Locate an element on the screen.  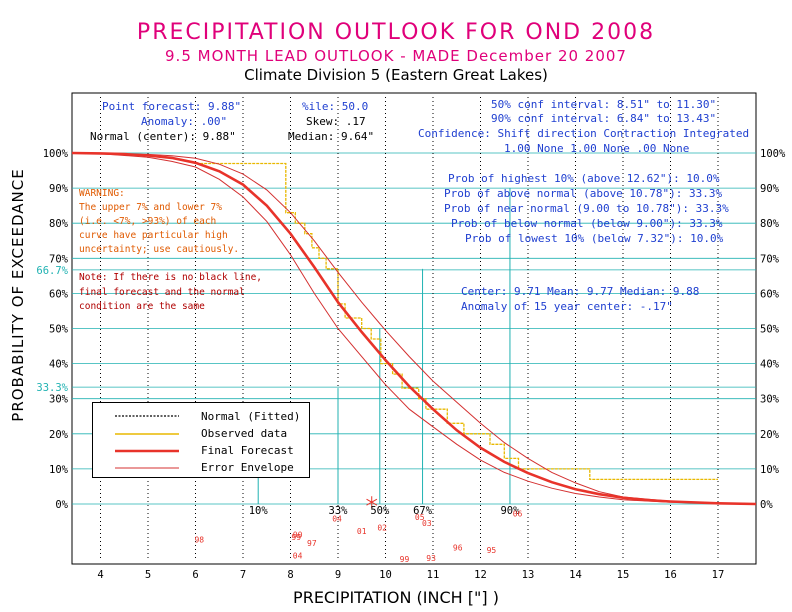
anomaly-text: Anomaly: .00" is located at coordinates (184, 121).